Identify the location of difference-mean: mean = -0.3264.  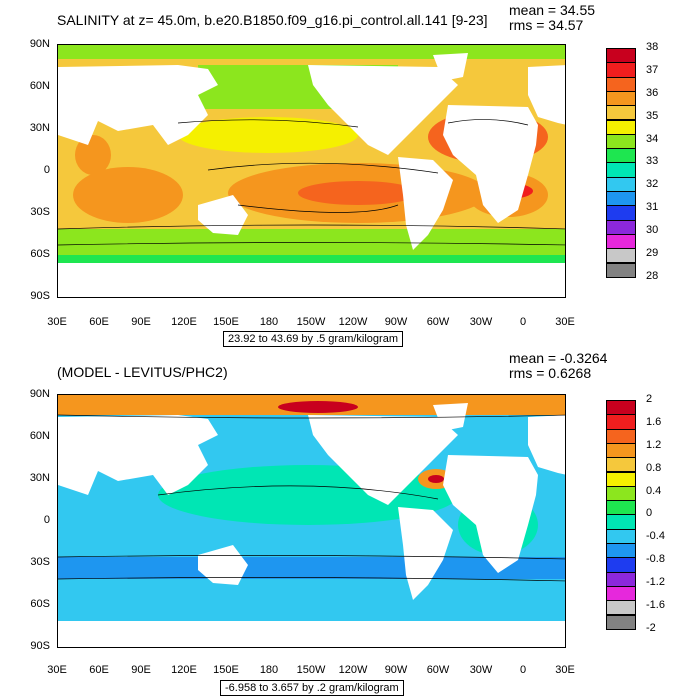
(558, 358).